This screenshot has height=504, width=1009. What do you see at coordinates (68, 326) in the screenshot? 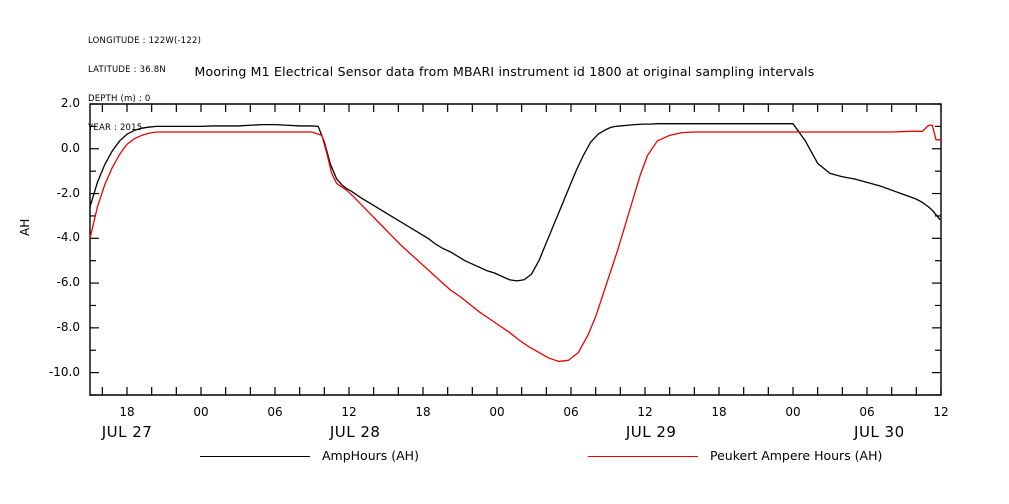
I see `y-tick-label: -8.0` at bounding box center [68, 326].